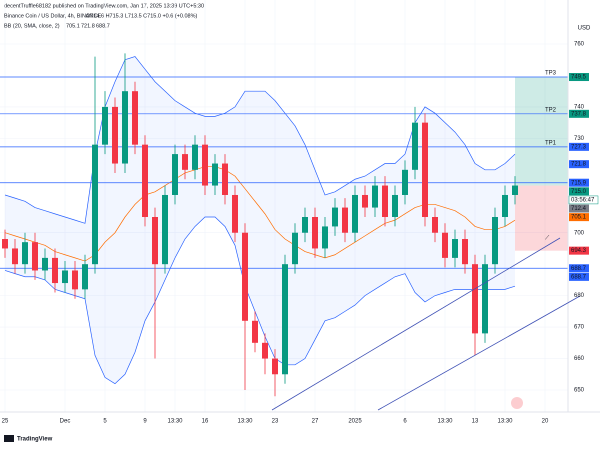 The image size is (600, 457). What do you see at coordinates (551, 74) in the screenshot?
I see `level-label: TP3` at bounding box center [551, 74].